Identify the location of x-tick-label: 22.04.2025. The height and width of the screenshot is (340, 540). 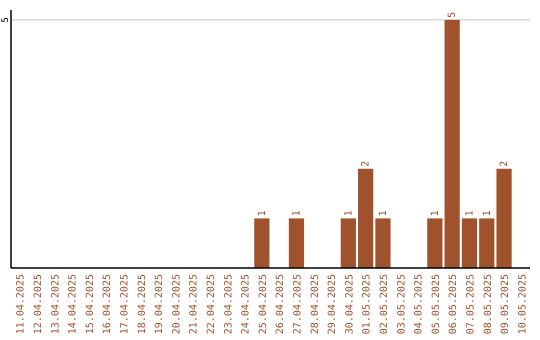
(211, 304).